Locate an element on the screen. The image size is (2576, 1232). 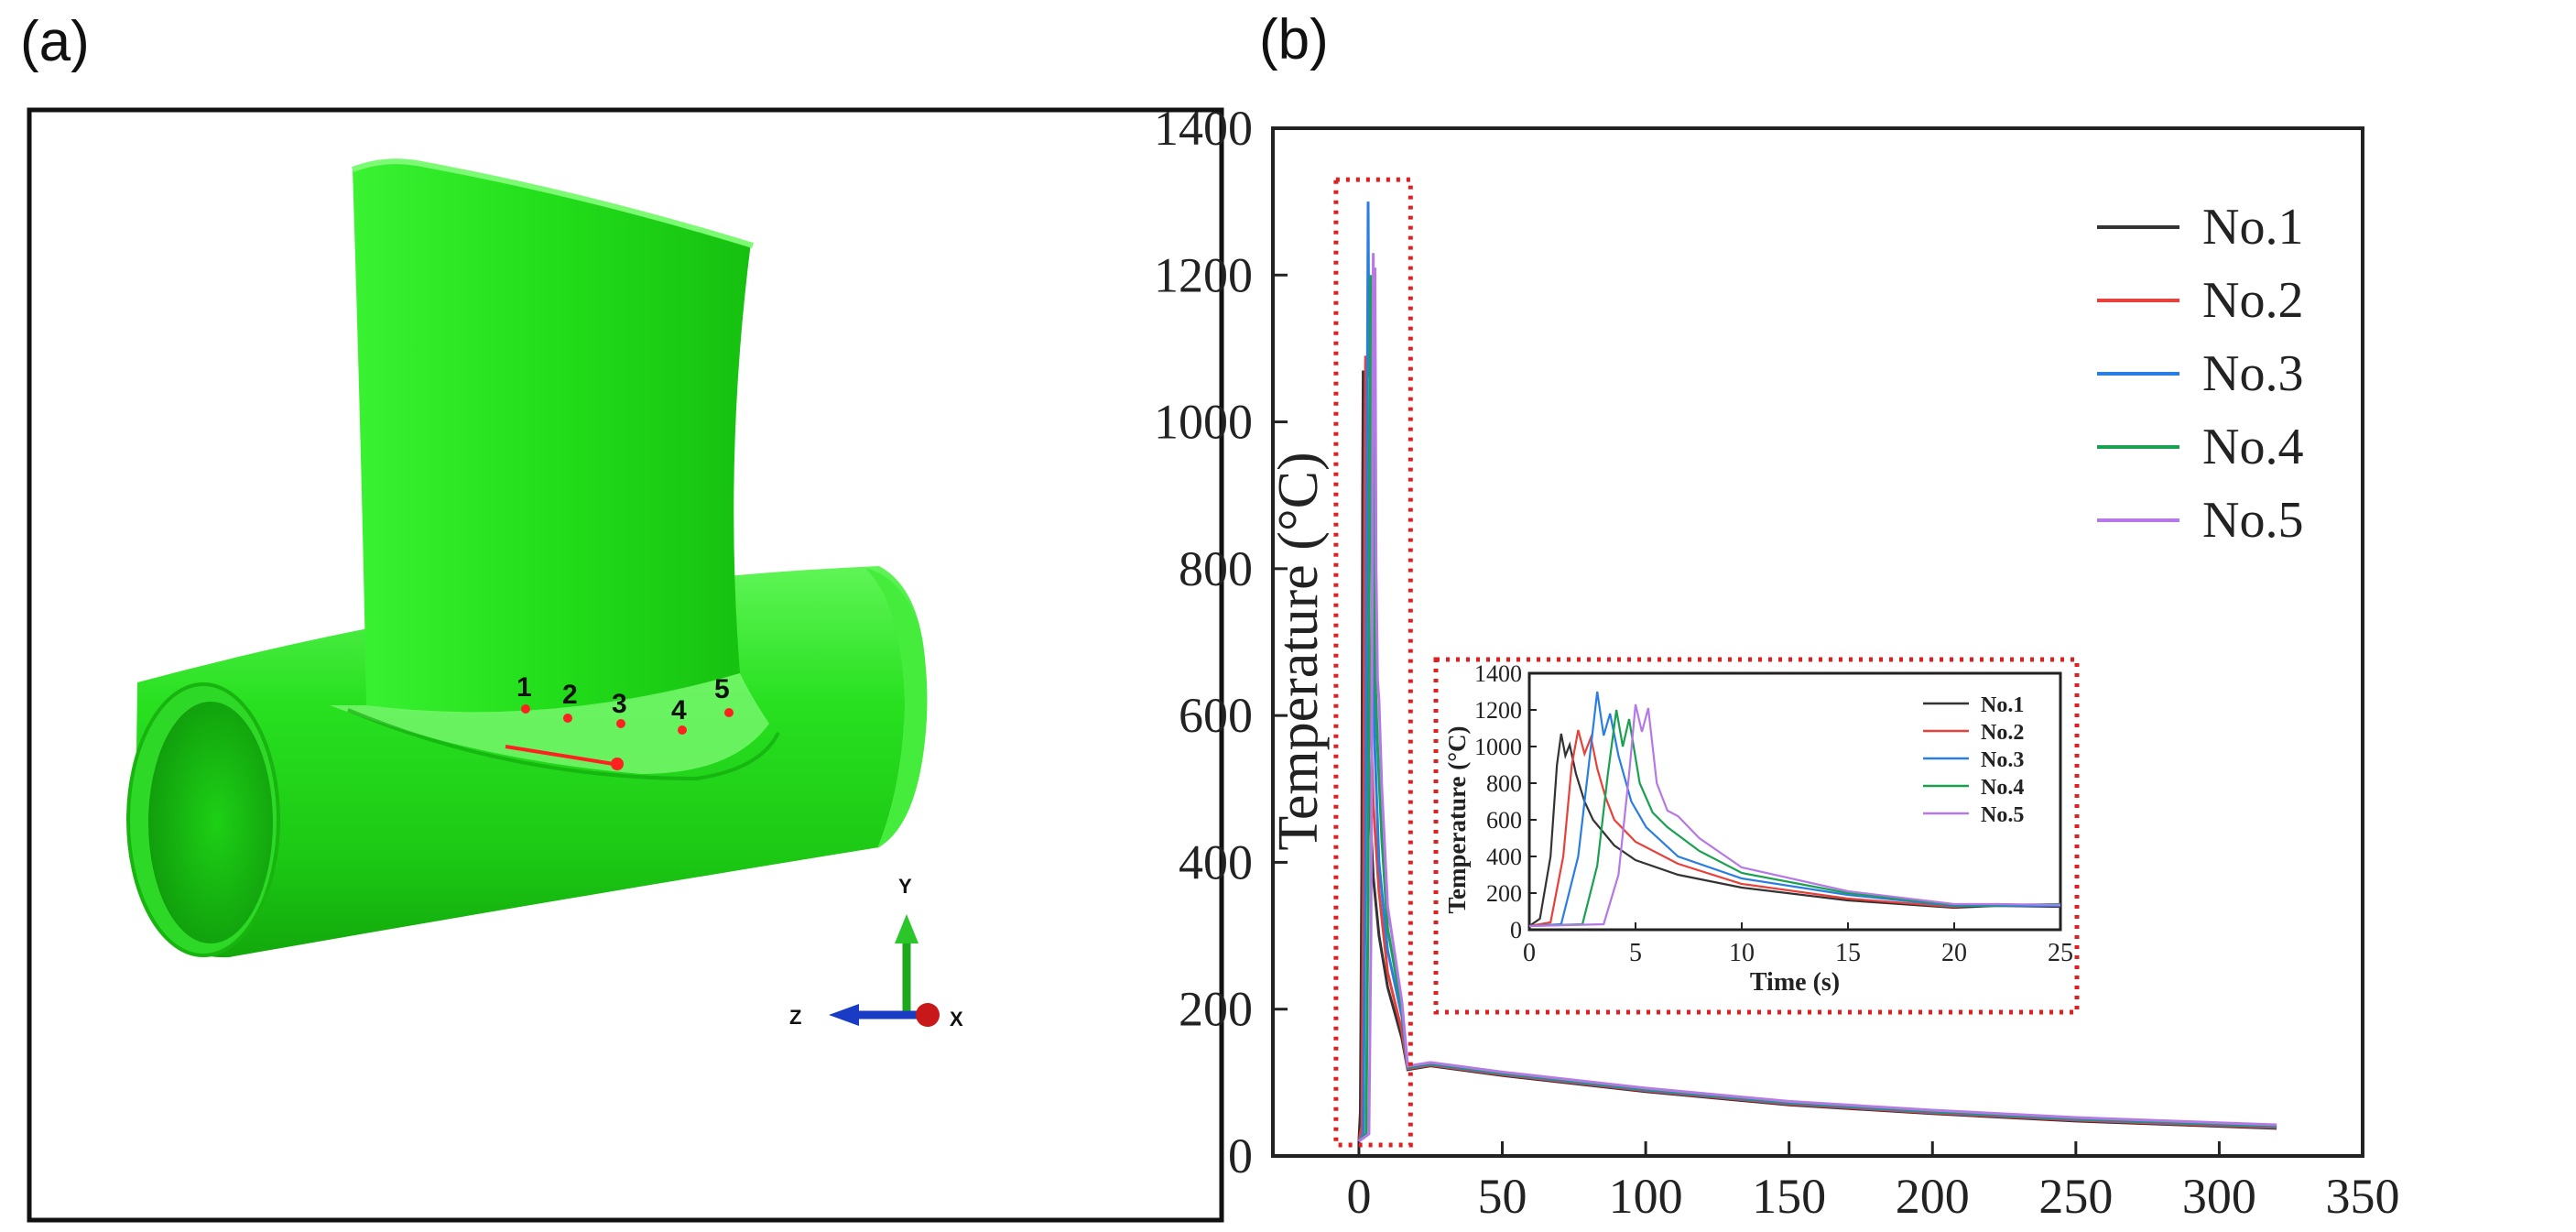
panel-a-label: (a) is located at coordinates (55, 41).